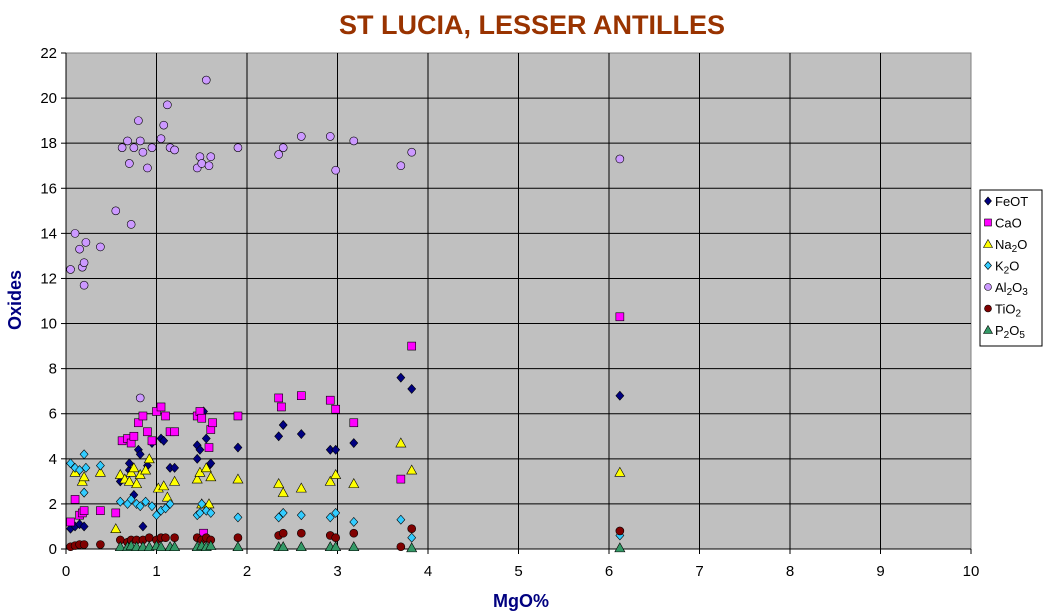 The image size is (1047, 615). Describe the element at coordinates (609, 571) in the screenshot. I see `x-tick-label: 6` at that location.